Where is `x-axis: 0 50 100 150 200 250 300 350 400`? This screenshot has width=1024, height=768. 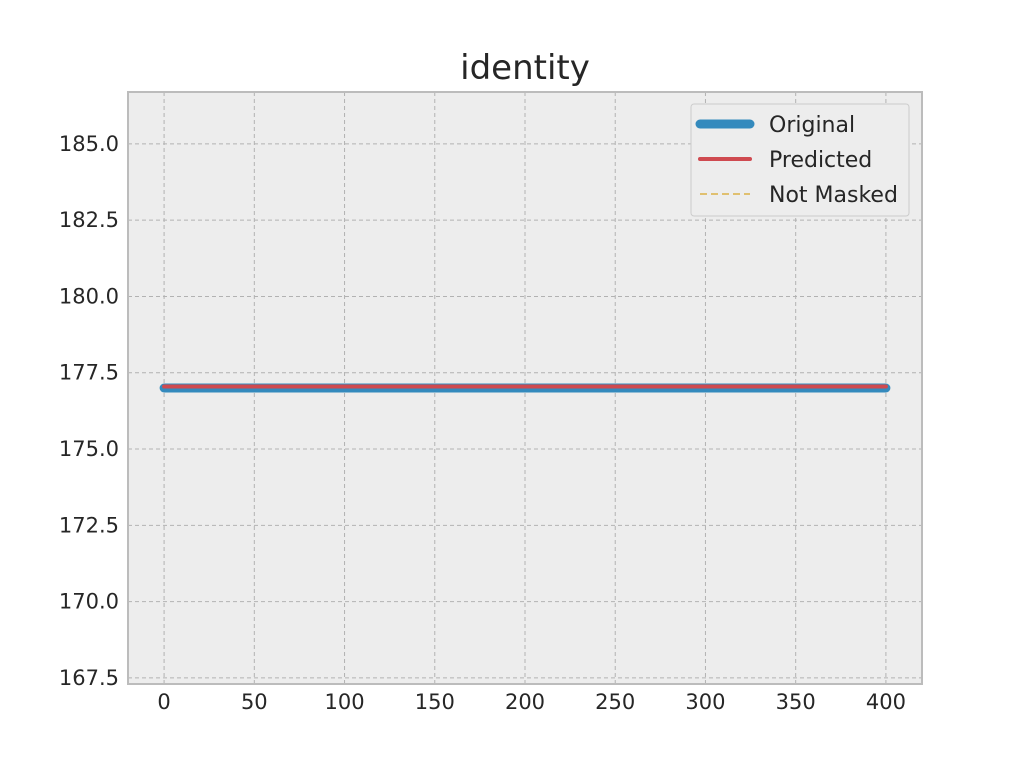
x-axis: 0 50 100 150 200 250 300 350 400 is located at coordinates (531, 702).